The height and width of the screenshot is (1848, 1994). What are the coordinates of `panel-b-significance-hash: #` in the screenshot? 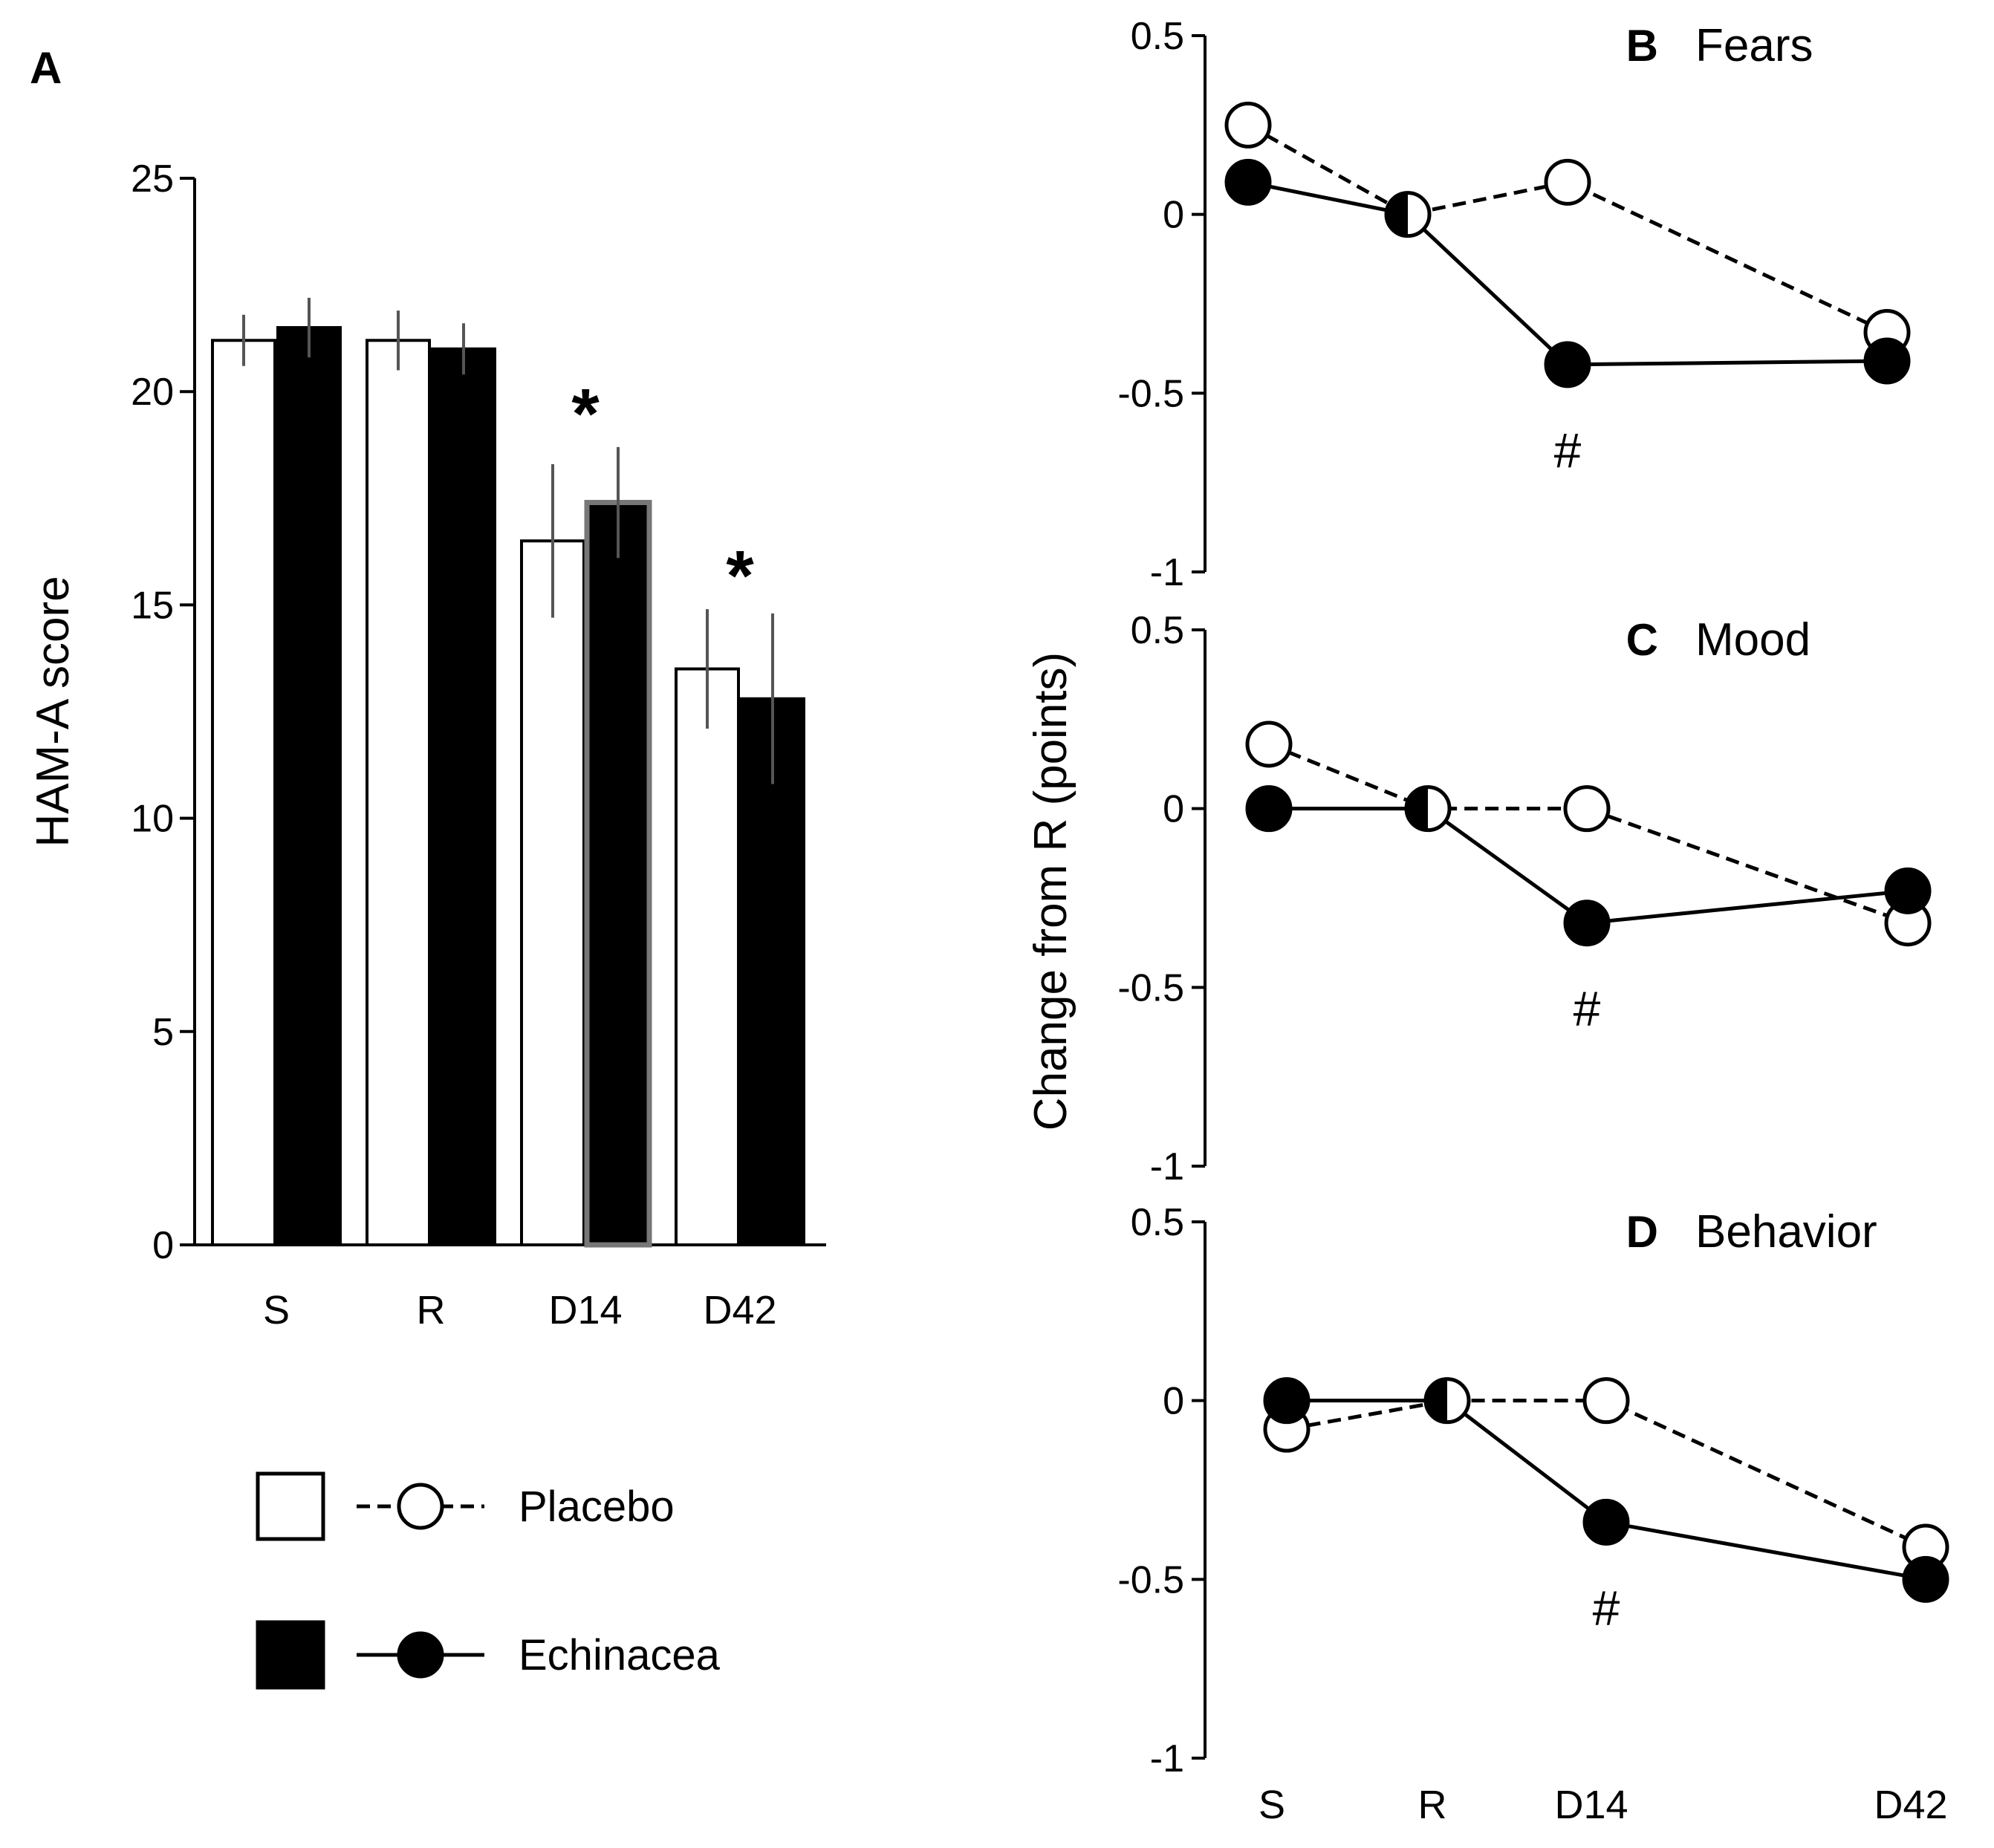 It's located at (1568, 450).